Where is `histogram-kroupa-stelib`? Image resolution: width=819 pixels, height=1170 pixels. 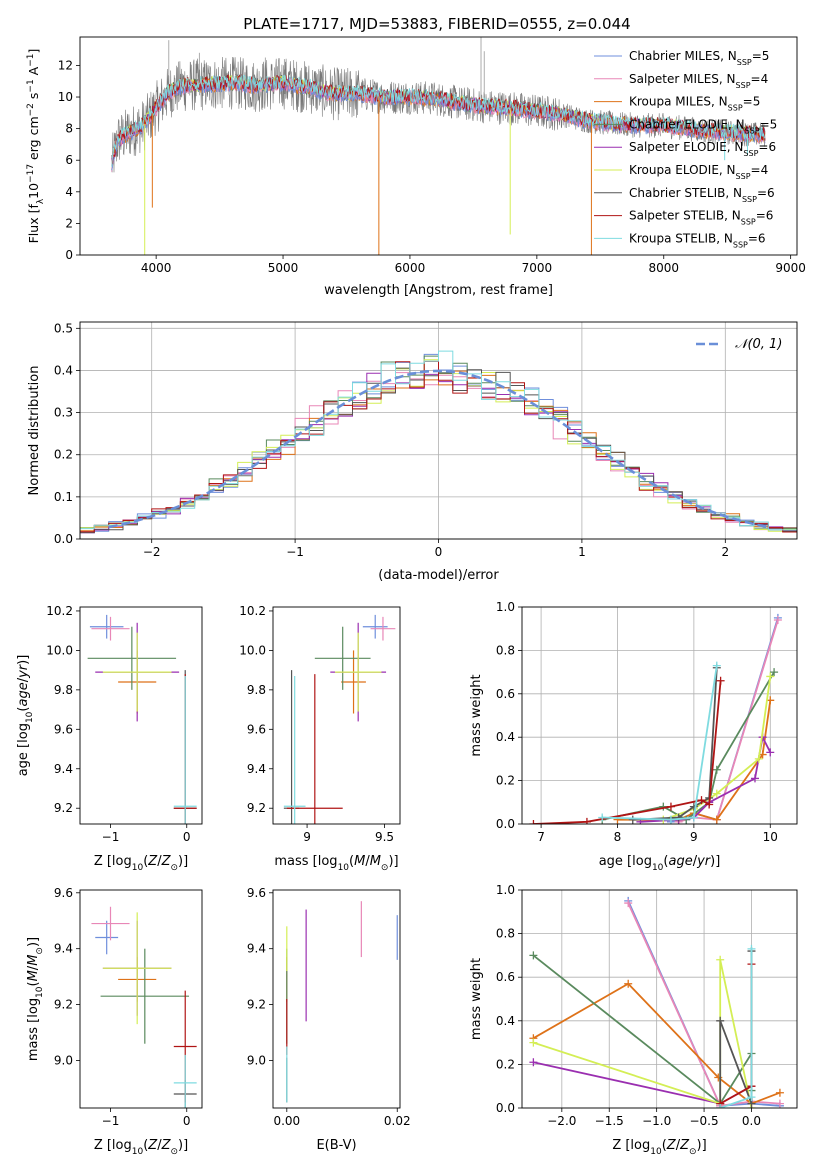
histogram-kroupa-stelib is located at coordinates (438, 444).